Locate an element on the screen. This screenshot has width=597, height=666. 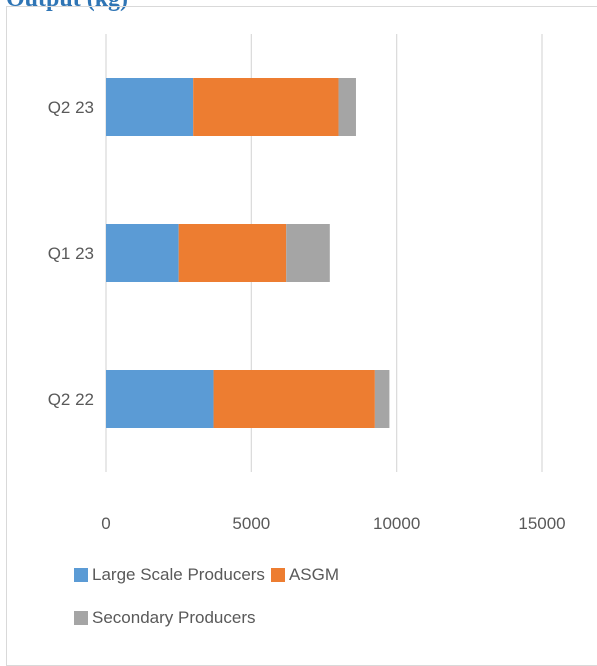
legend-item-secondary-producers: Secondary Producers is located at coordinates (164, 618).